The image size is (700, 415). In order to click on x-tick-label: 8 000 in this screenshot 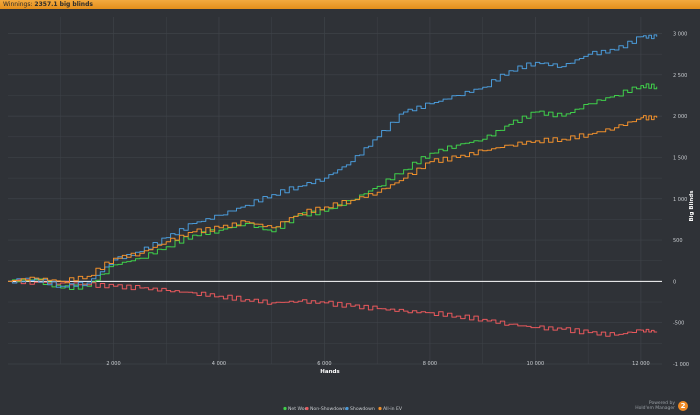, I will do `click(430, 364)`.